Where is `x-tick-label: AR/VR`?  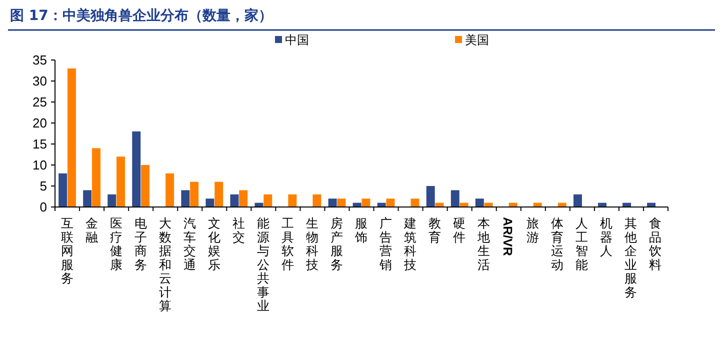
x-tick-label: AR/VR is located at coordinates (507, 236).